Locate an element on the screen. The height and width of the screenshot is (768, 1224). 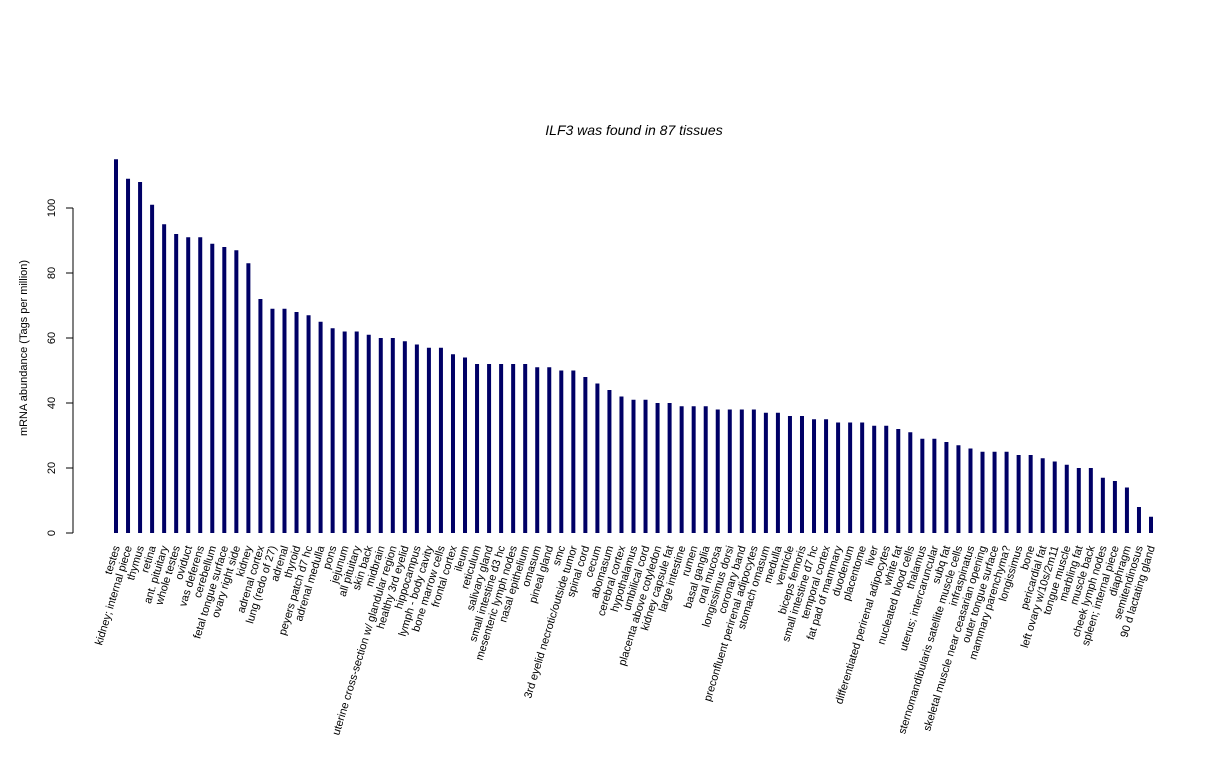
y-tick-label: 60 is located at coordinates (52, 338).